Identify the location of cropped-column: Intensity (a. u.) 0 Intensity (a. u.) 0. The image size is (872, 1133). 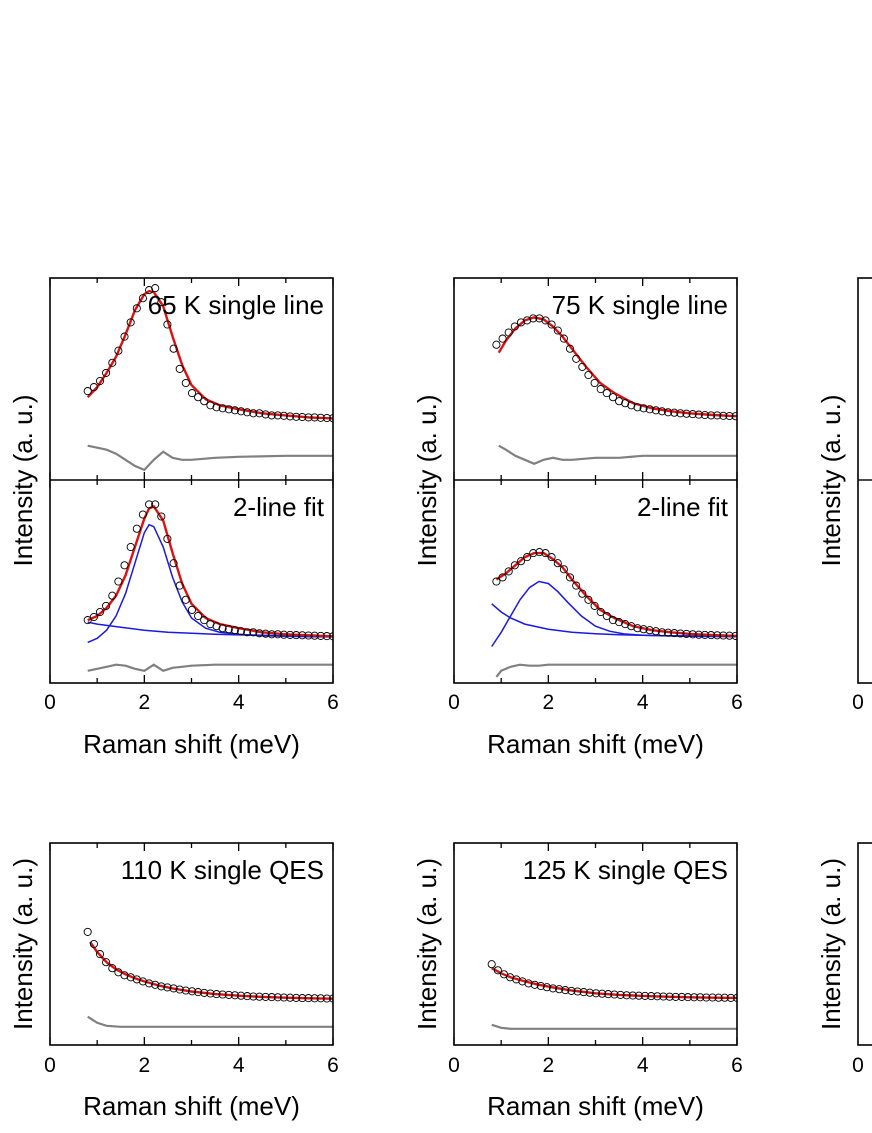
(844, 677).